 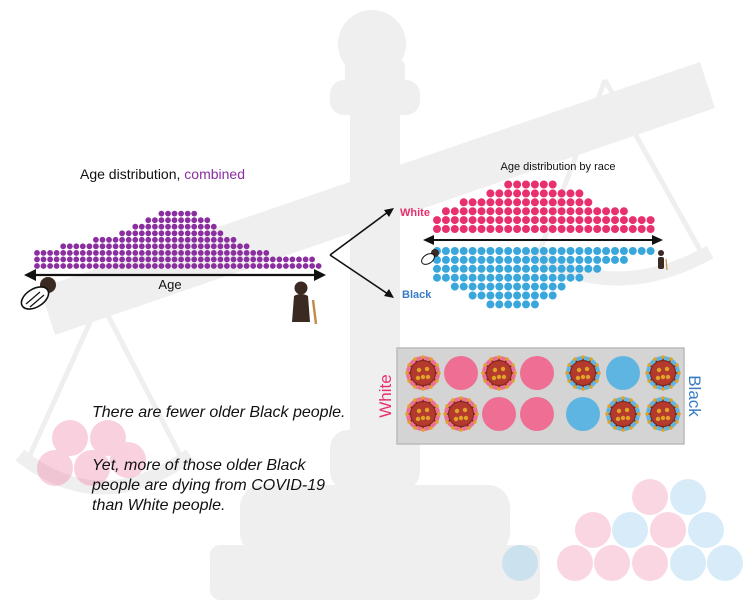 What do you see at coordinates (361, 253) in the screenshot?
I see `branch-arrows` at bounding box center [361, 253].